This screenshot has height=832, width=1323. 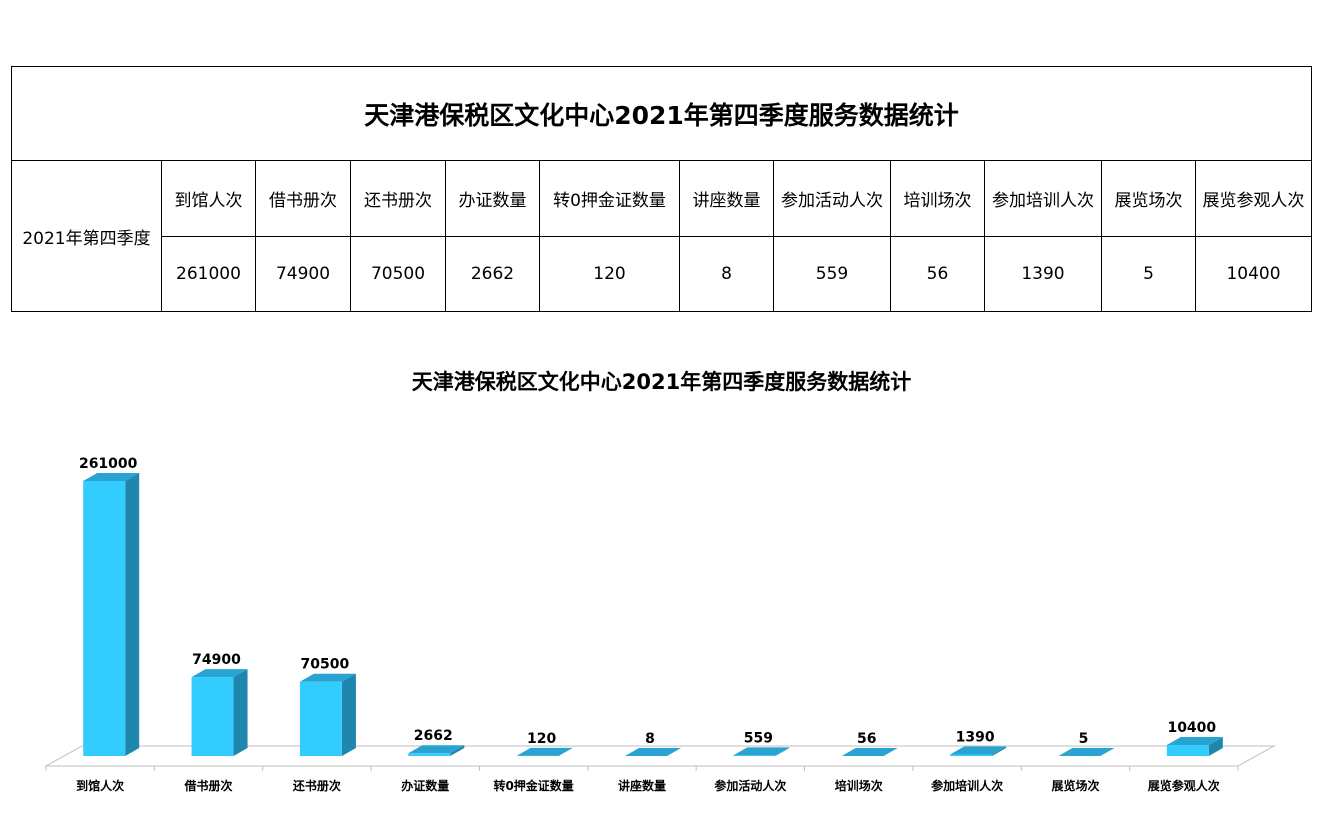 What do you see at coordinates (661, 382) in the screenshot?
I see `chart-title: 天津港保税区文化中心2021年第四季度服务数据统计` at bounding box center [661, 382].